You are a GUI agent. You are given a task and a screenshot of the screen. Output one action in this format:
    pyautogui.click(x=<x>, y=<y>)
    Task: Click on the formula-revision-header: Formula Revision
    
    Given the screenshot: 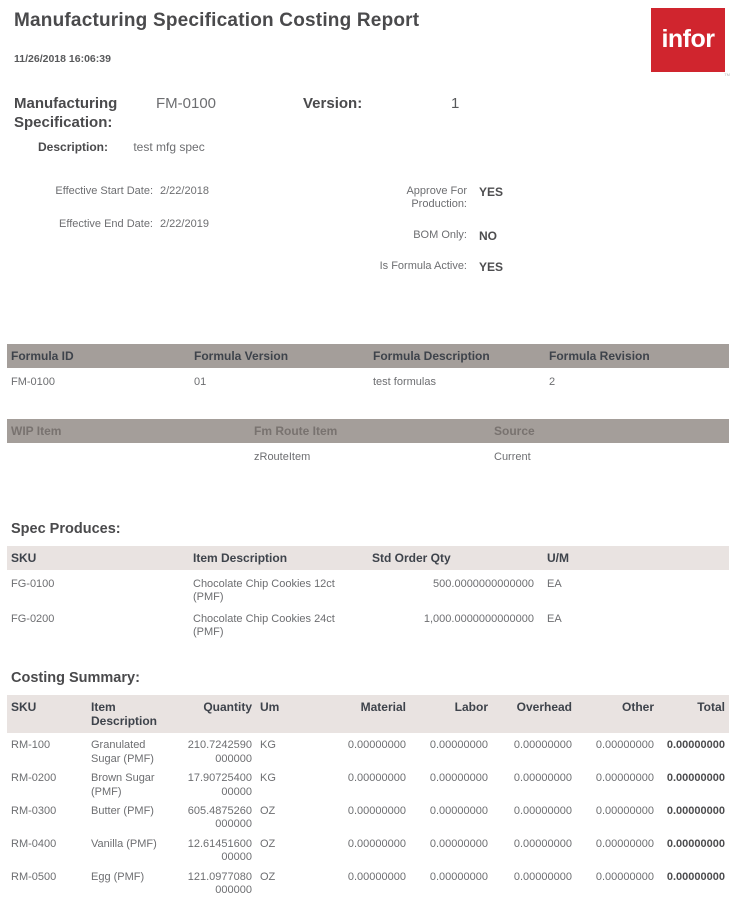 What is the action you would take?
    pyautogui.click(x=637, y=356)
    